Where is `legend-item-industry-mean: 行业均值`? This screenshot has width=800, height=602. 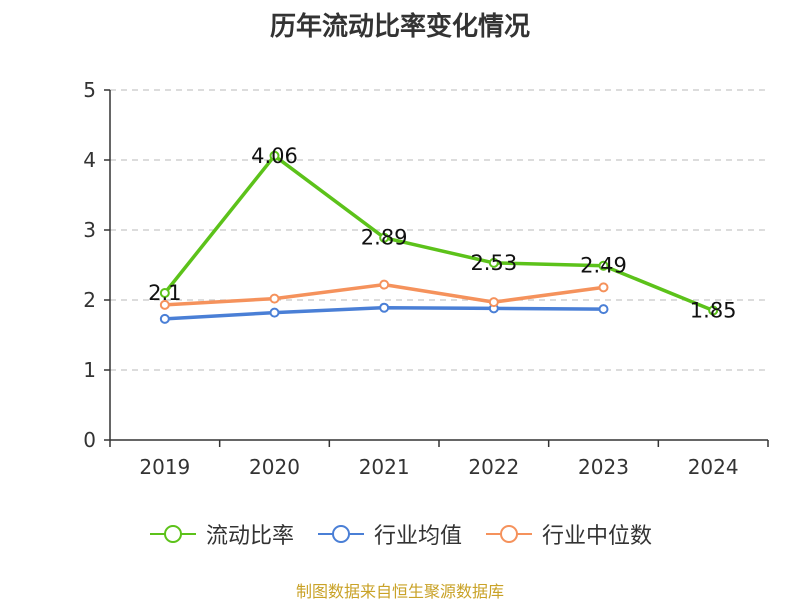
legend-item-industry-mean: 行业均值 is located at coordinates (389, 534).